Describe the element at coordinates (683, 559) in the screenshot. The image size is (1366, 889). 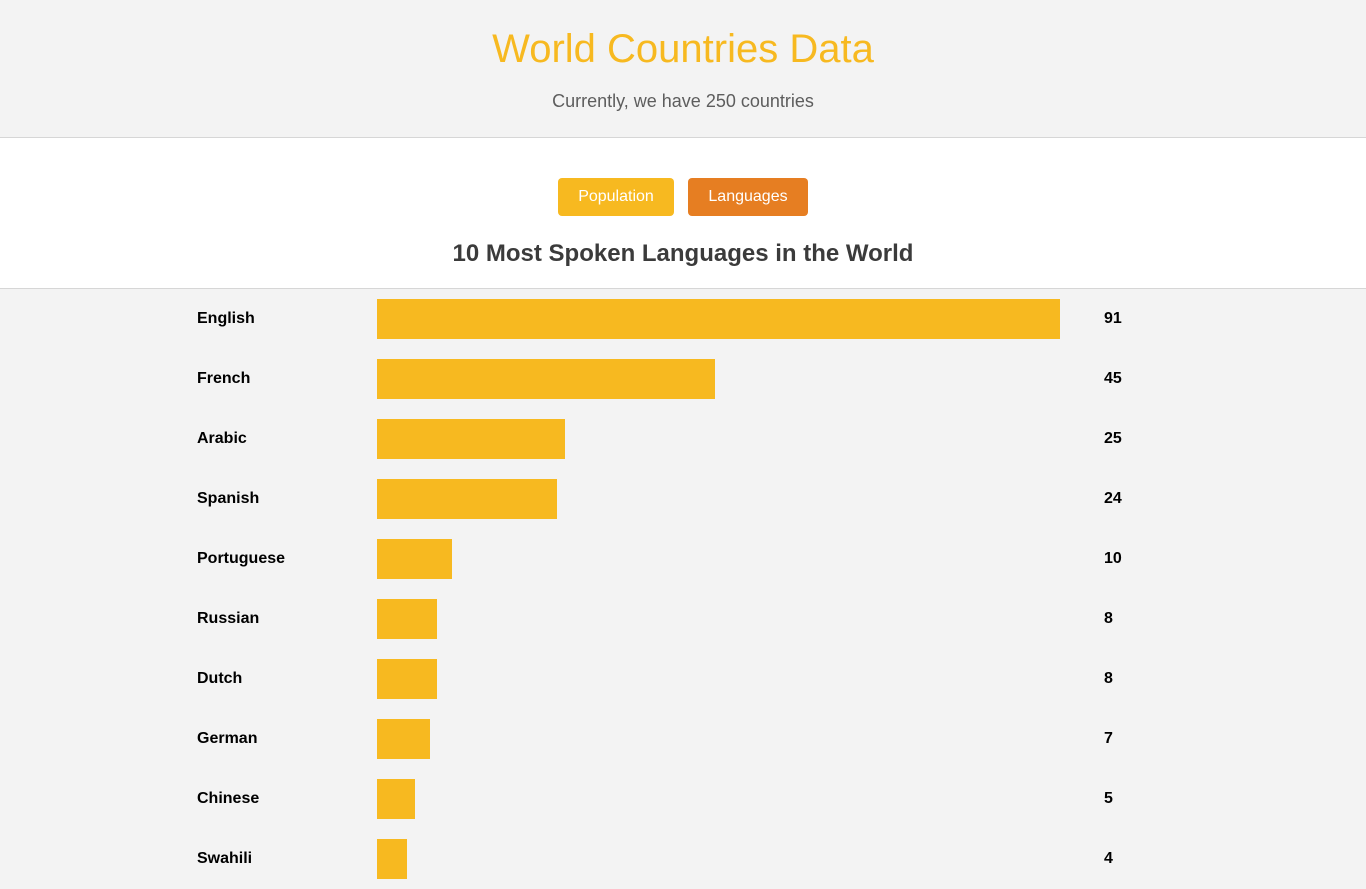
I see `bar-row: Portuguese 10` at that location.